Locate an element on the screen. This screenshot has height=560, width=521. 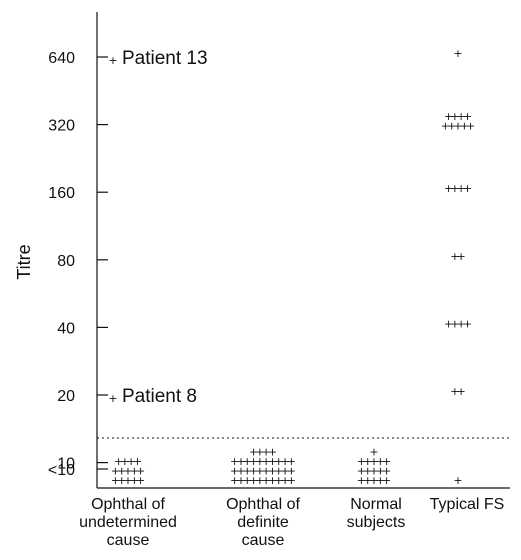
y-tick-label: 80 is located at coordinates (66, 261).